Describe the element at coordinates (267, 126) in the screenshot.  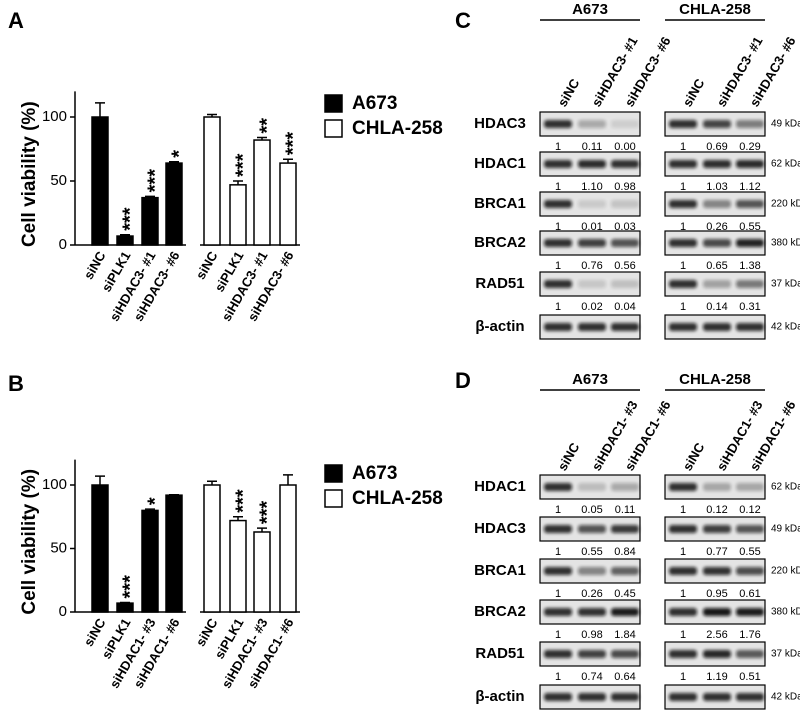
I see `significance: **` at that location.